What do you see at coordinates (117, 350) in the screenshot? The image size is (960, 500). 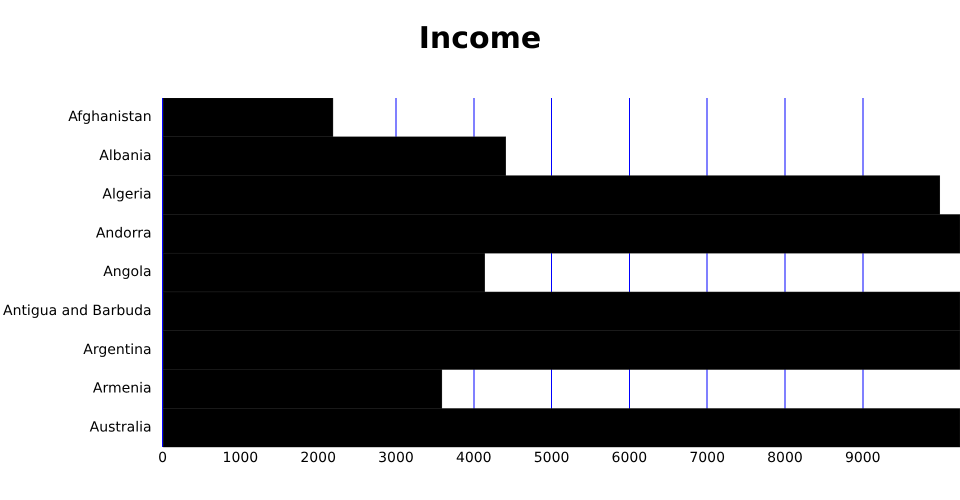 I see `y-tick-label: Argentina` at bounding box center [117, 350].